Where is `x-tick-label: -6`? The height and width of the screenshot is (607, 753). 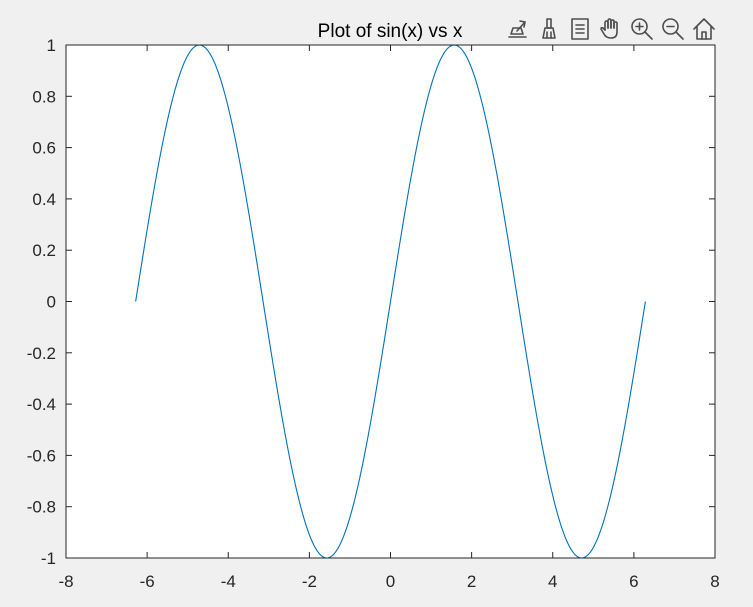
x-tick-label: -6 is located at coordinates (147, 581).